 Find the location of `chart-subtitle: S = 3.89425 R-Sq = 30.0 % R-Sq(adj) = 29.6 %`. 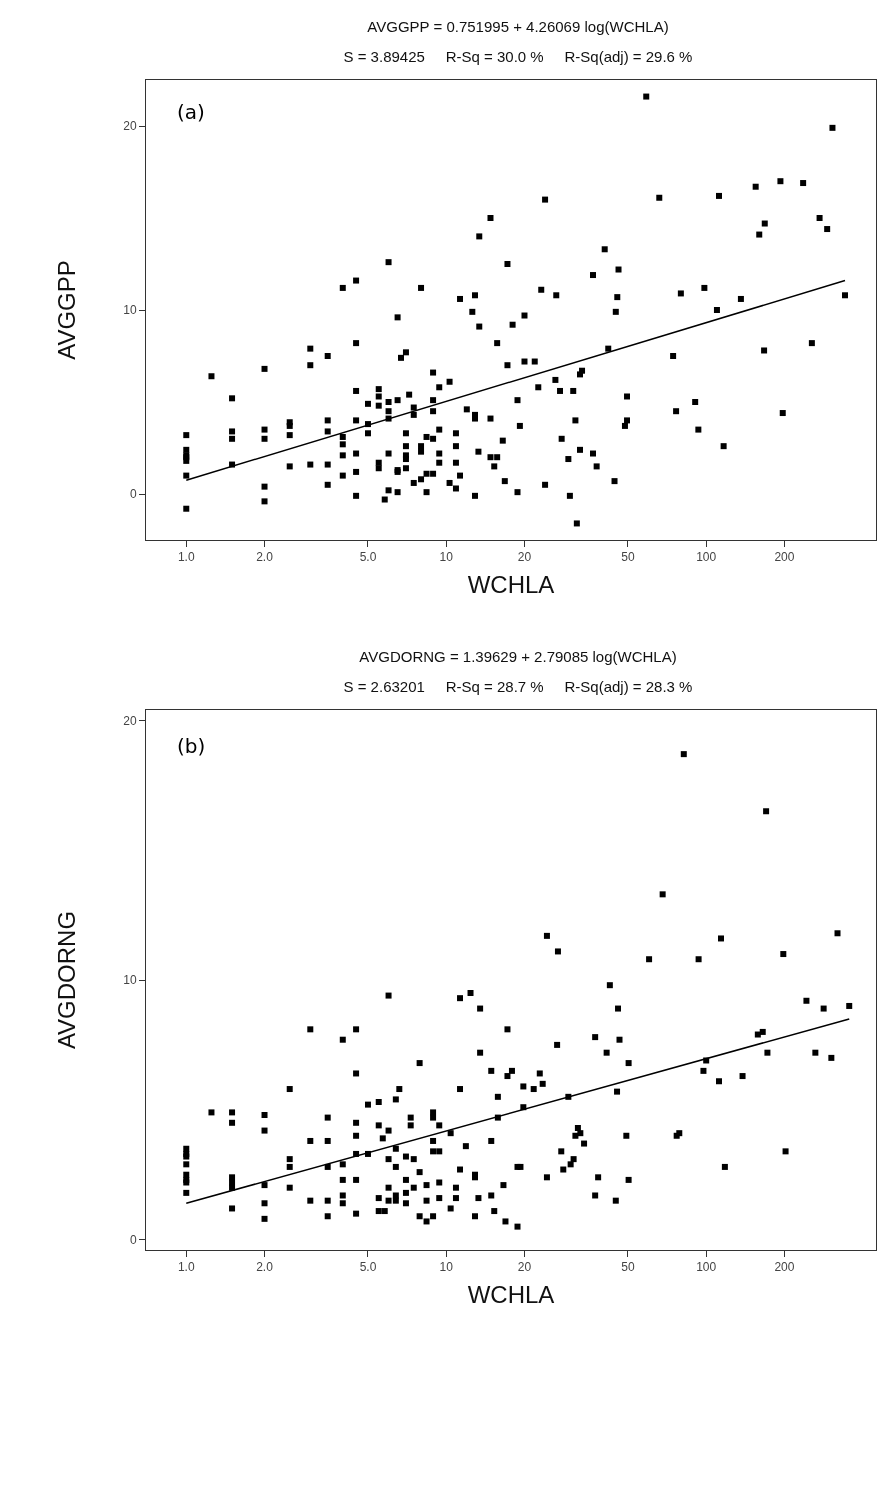

chart-subtitle: S = 3.89425 R-Sq = 30.0 % R-Sq(adj) = 29.6 % is located at coordinates (518, 57).